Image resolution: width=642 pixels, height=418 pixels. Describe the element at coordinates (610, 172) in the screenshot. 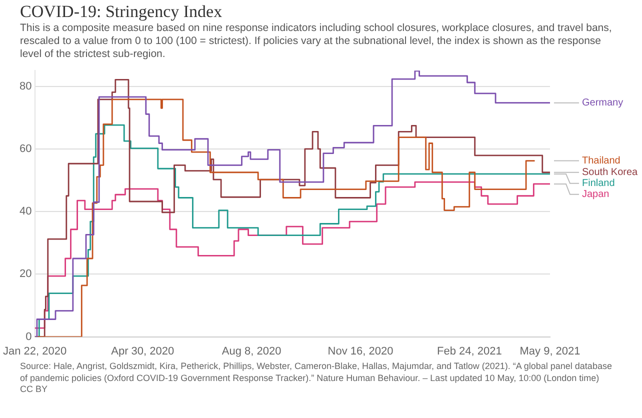

I see `text: South Korea` at that location.